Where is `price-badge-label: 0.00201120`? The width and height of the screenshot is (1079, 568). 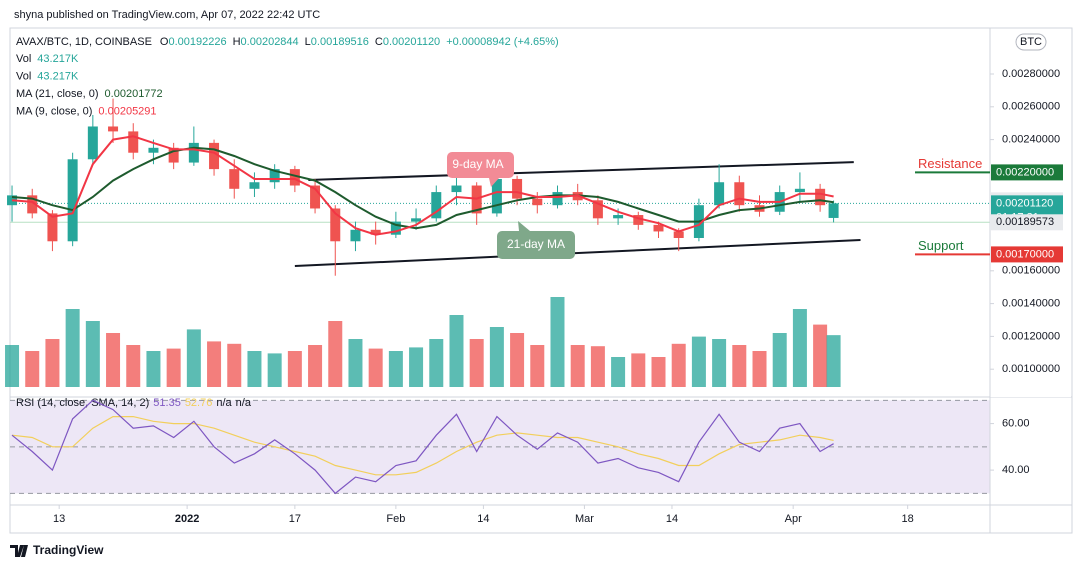
price-badge-label: 0.00201120 is located at coordinates (1024, 203).